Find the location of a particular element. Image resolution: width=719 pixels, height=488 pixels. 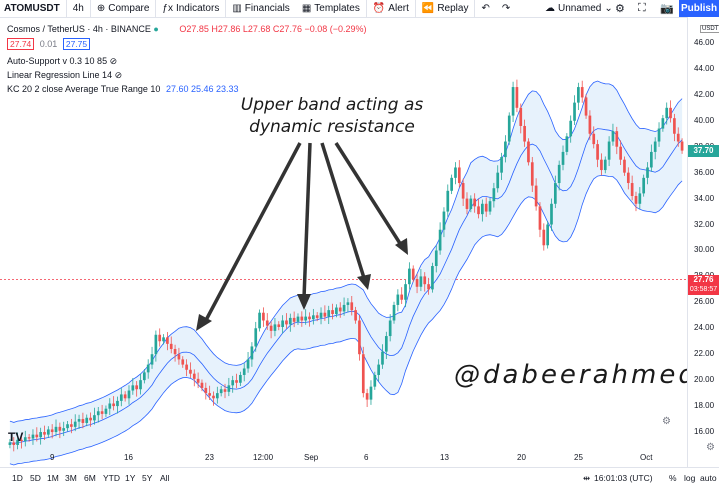

currency-unit-label: USDT is located at coordinates (709, 29).